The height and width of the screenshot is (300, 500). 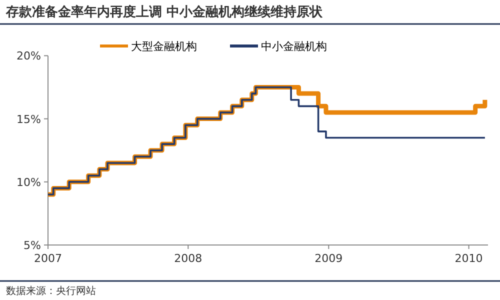 I want to click on chart-title: 存款准备金率年内再度上调 中小金融机构继续维持原状, so click(x=164, y=12).